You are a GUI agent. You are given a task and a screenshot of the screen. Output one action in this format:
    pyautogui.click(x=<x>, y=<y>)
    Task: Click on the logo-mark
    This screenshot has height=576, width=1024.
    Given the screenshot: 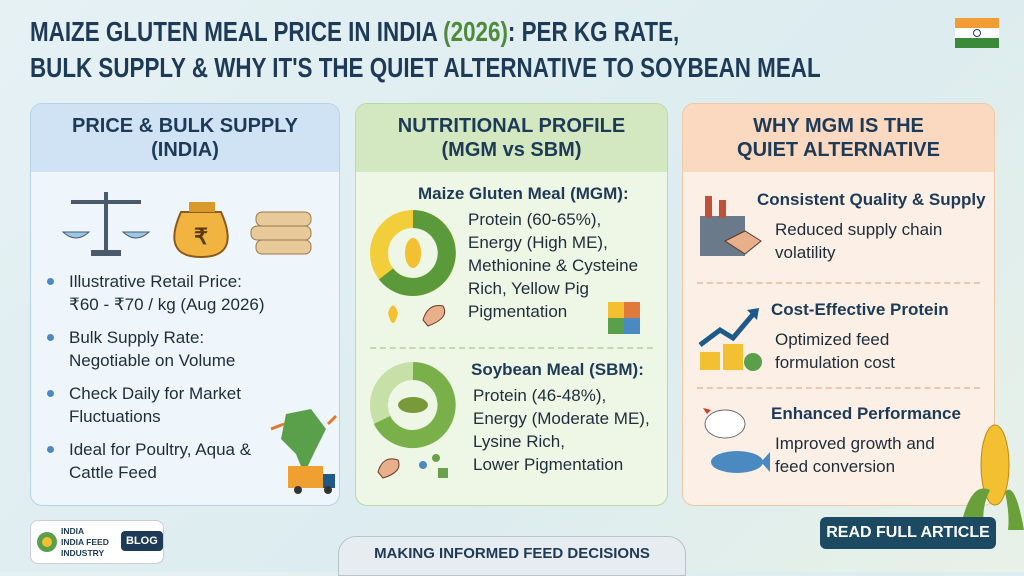 What is the action you would take?
    pyautogui.click(x=47, y=542)
    